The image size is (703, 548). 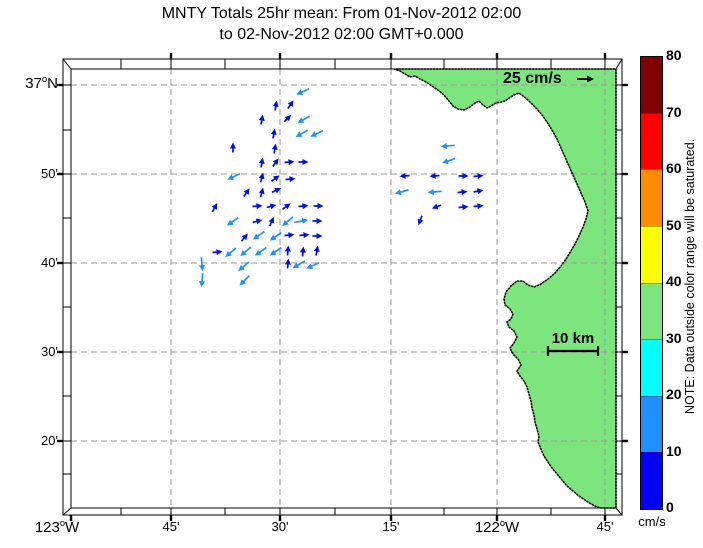 What do you see at coordinates (674, 168) in the screenshot?
I see `colorbar-tick-label: 60` at bounding box center [674, 168].